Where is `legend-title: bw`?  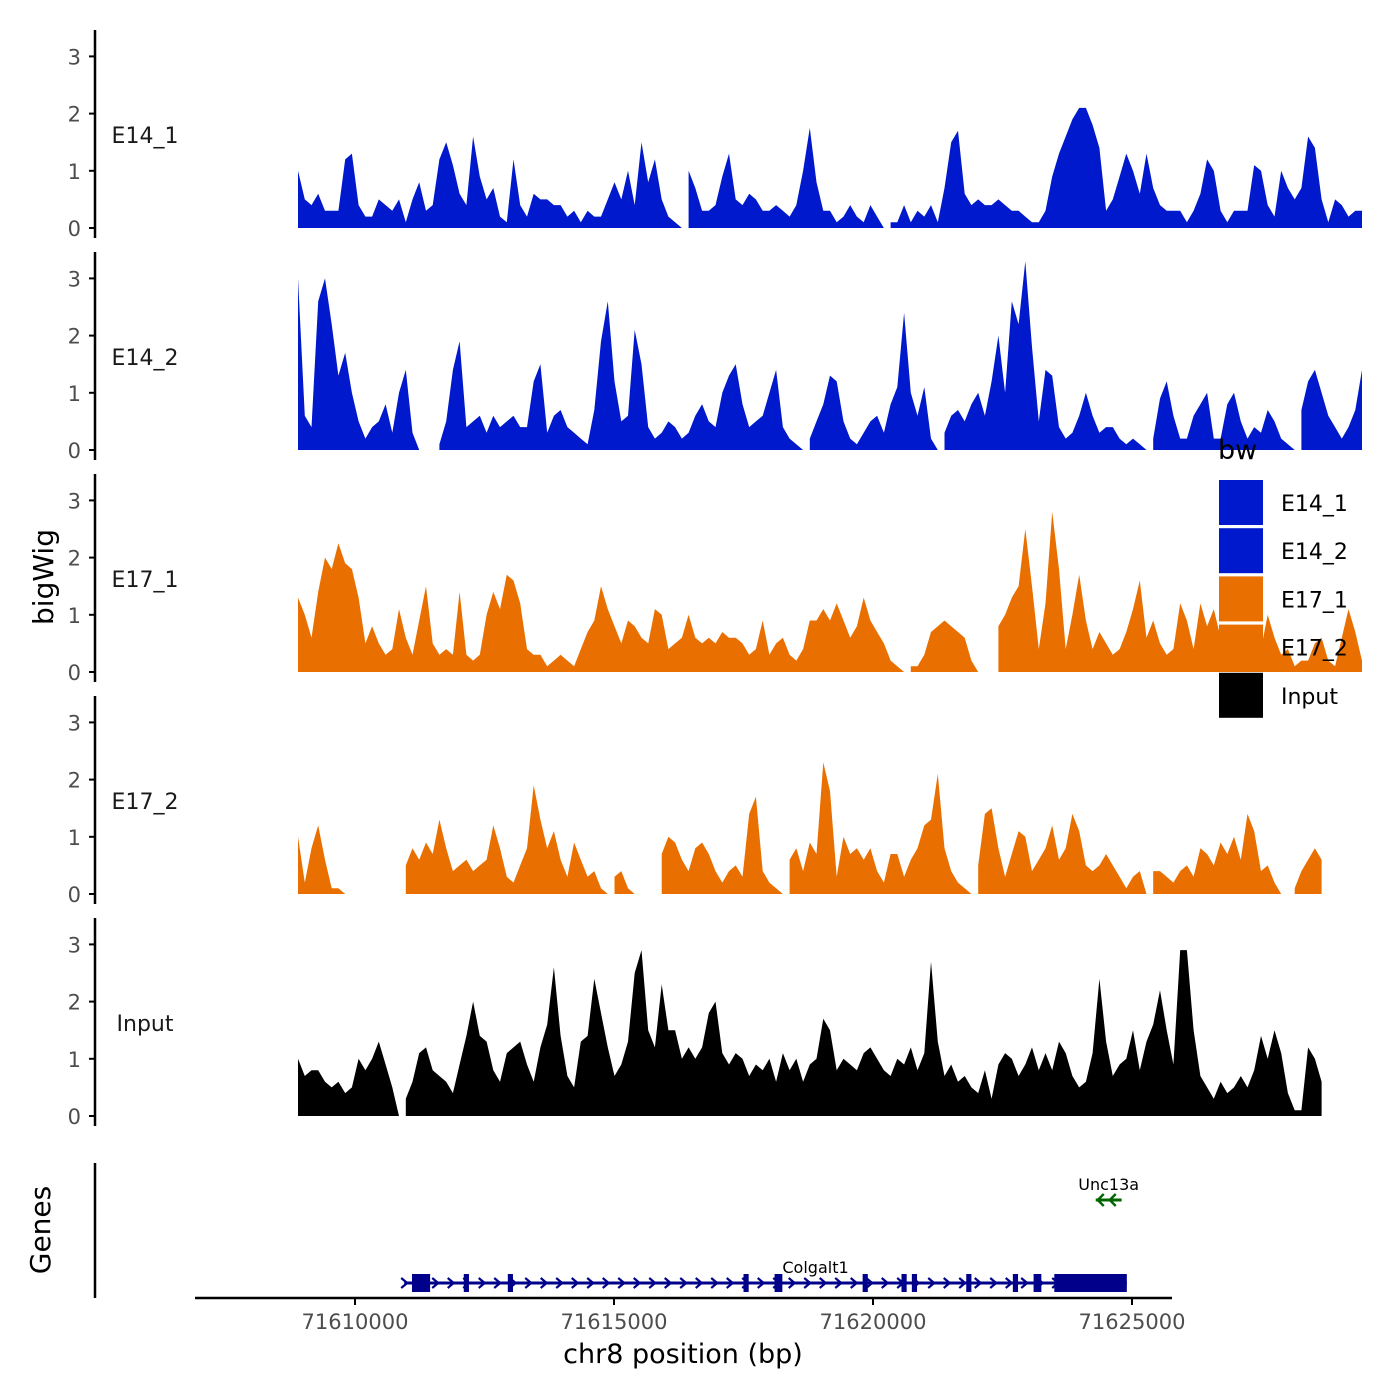 legend-title: bw is located at coordinates (1237, 450).